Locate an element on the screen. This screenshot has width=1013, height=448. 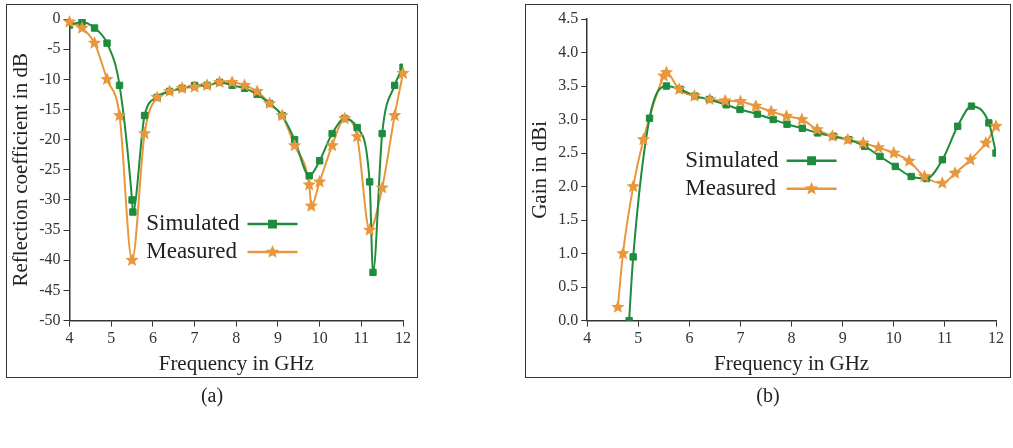
y-axis-title: Reflection coefficient in dB is located at coordinates (20, 170).